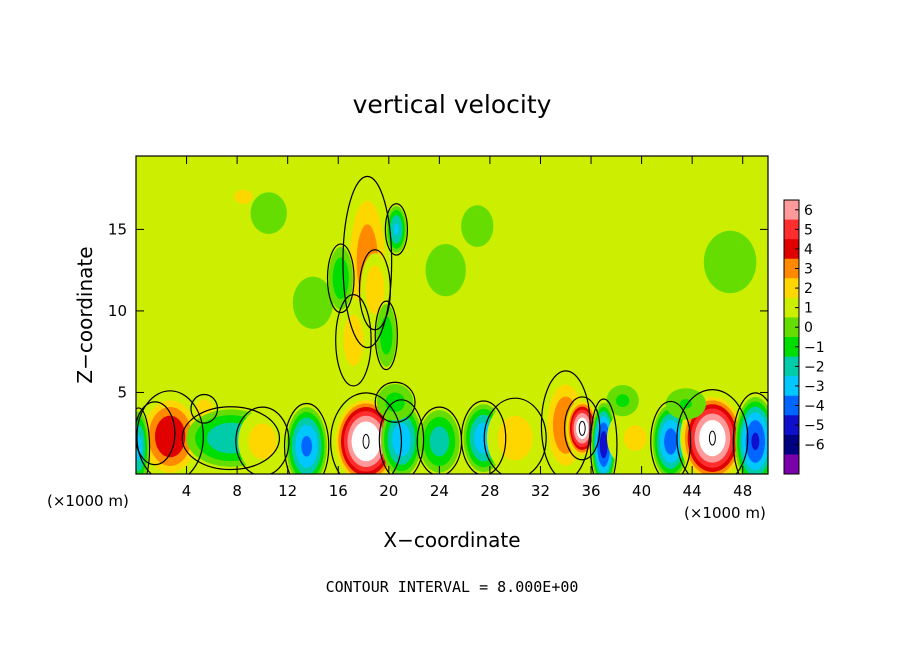 The height and width of the screenshot is (654, 904). Describe the element at coordinates (808, 250) in the screenshot. I see `colorbar-label: 4` at that location.